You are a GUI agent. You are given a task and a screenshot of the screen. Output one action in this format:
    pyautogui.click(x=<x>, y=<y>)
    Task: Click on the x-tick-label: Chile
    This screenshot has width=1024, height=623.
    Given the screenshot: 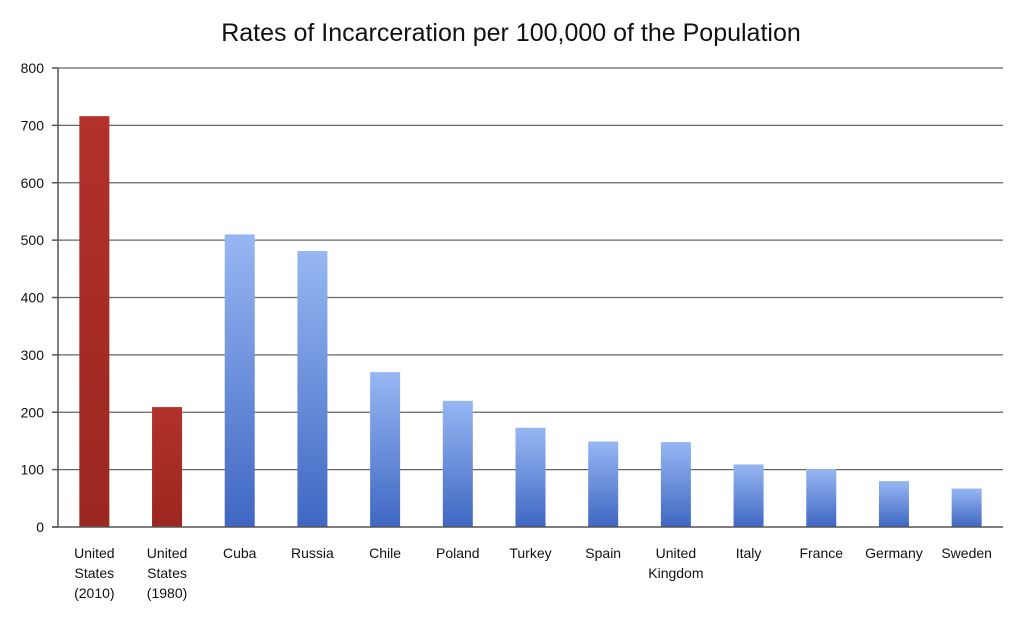 What is the action you would take?
    pyautogui.click(x=385, y=553)
    